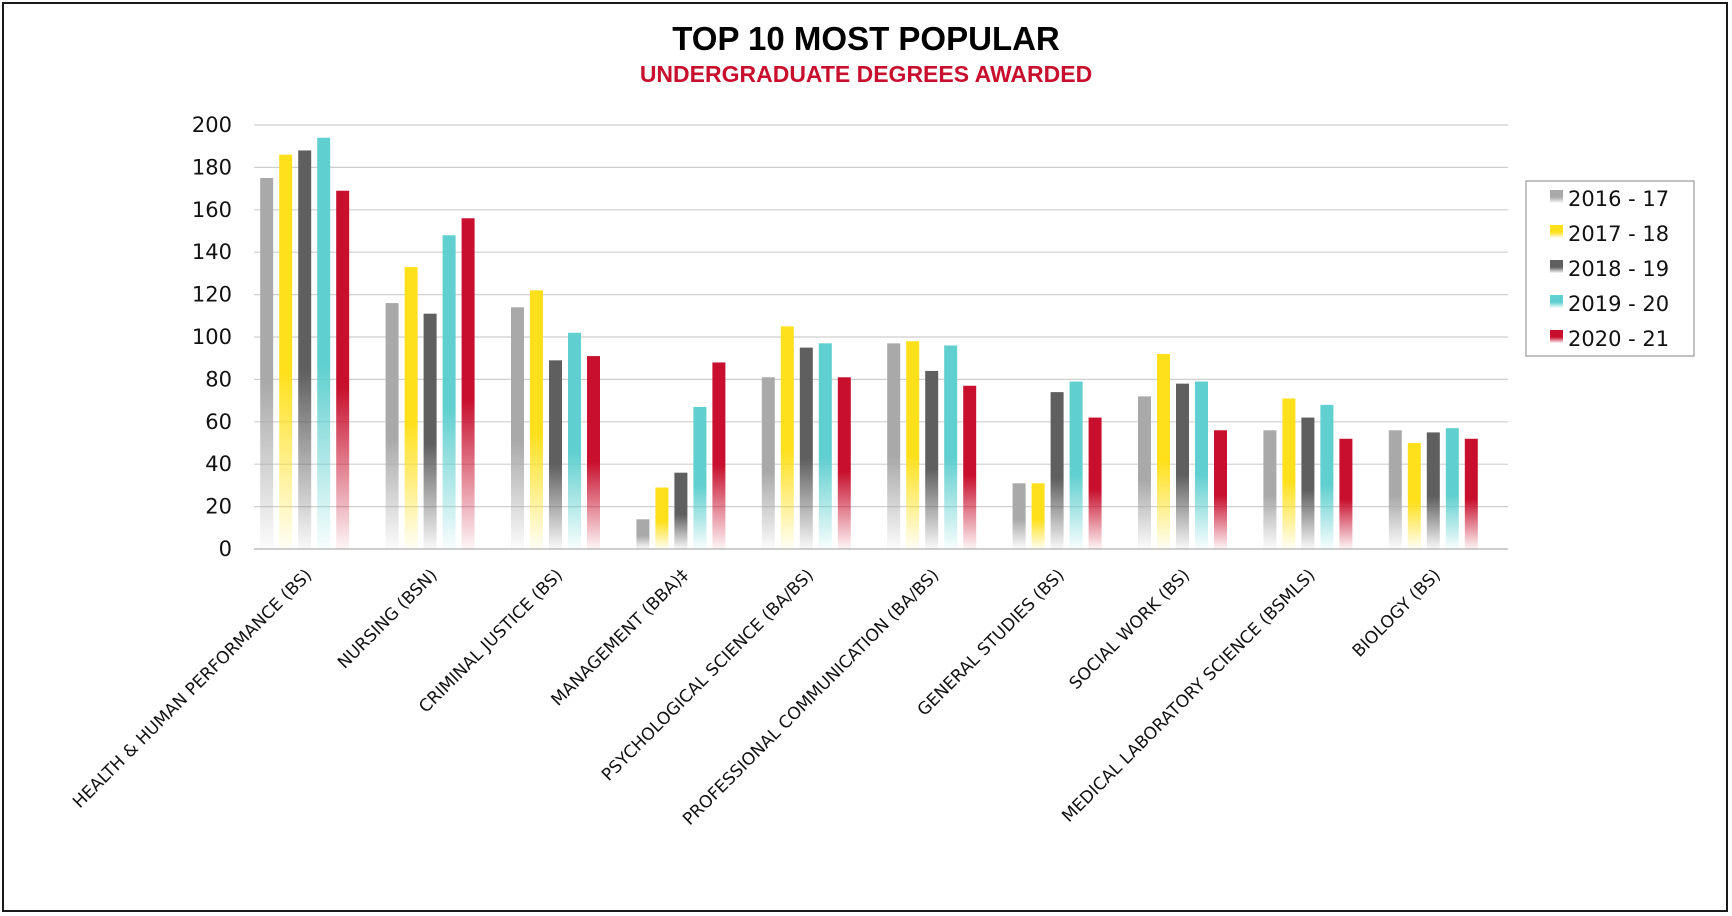 The image size is (1732, 916). What do you see at coordinates (1618, 234) in the screenshot?
I see `legend-label: 2017 - 18` at bounding box center [1618, 234].